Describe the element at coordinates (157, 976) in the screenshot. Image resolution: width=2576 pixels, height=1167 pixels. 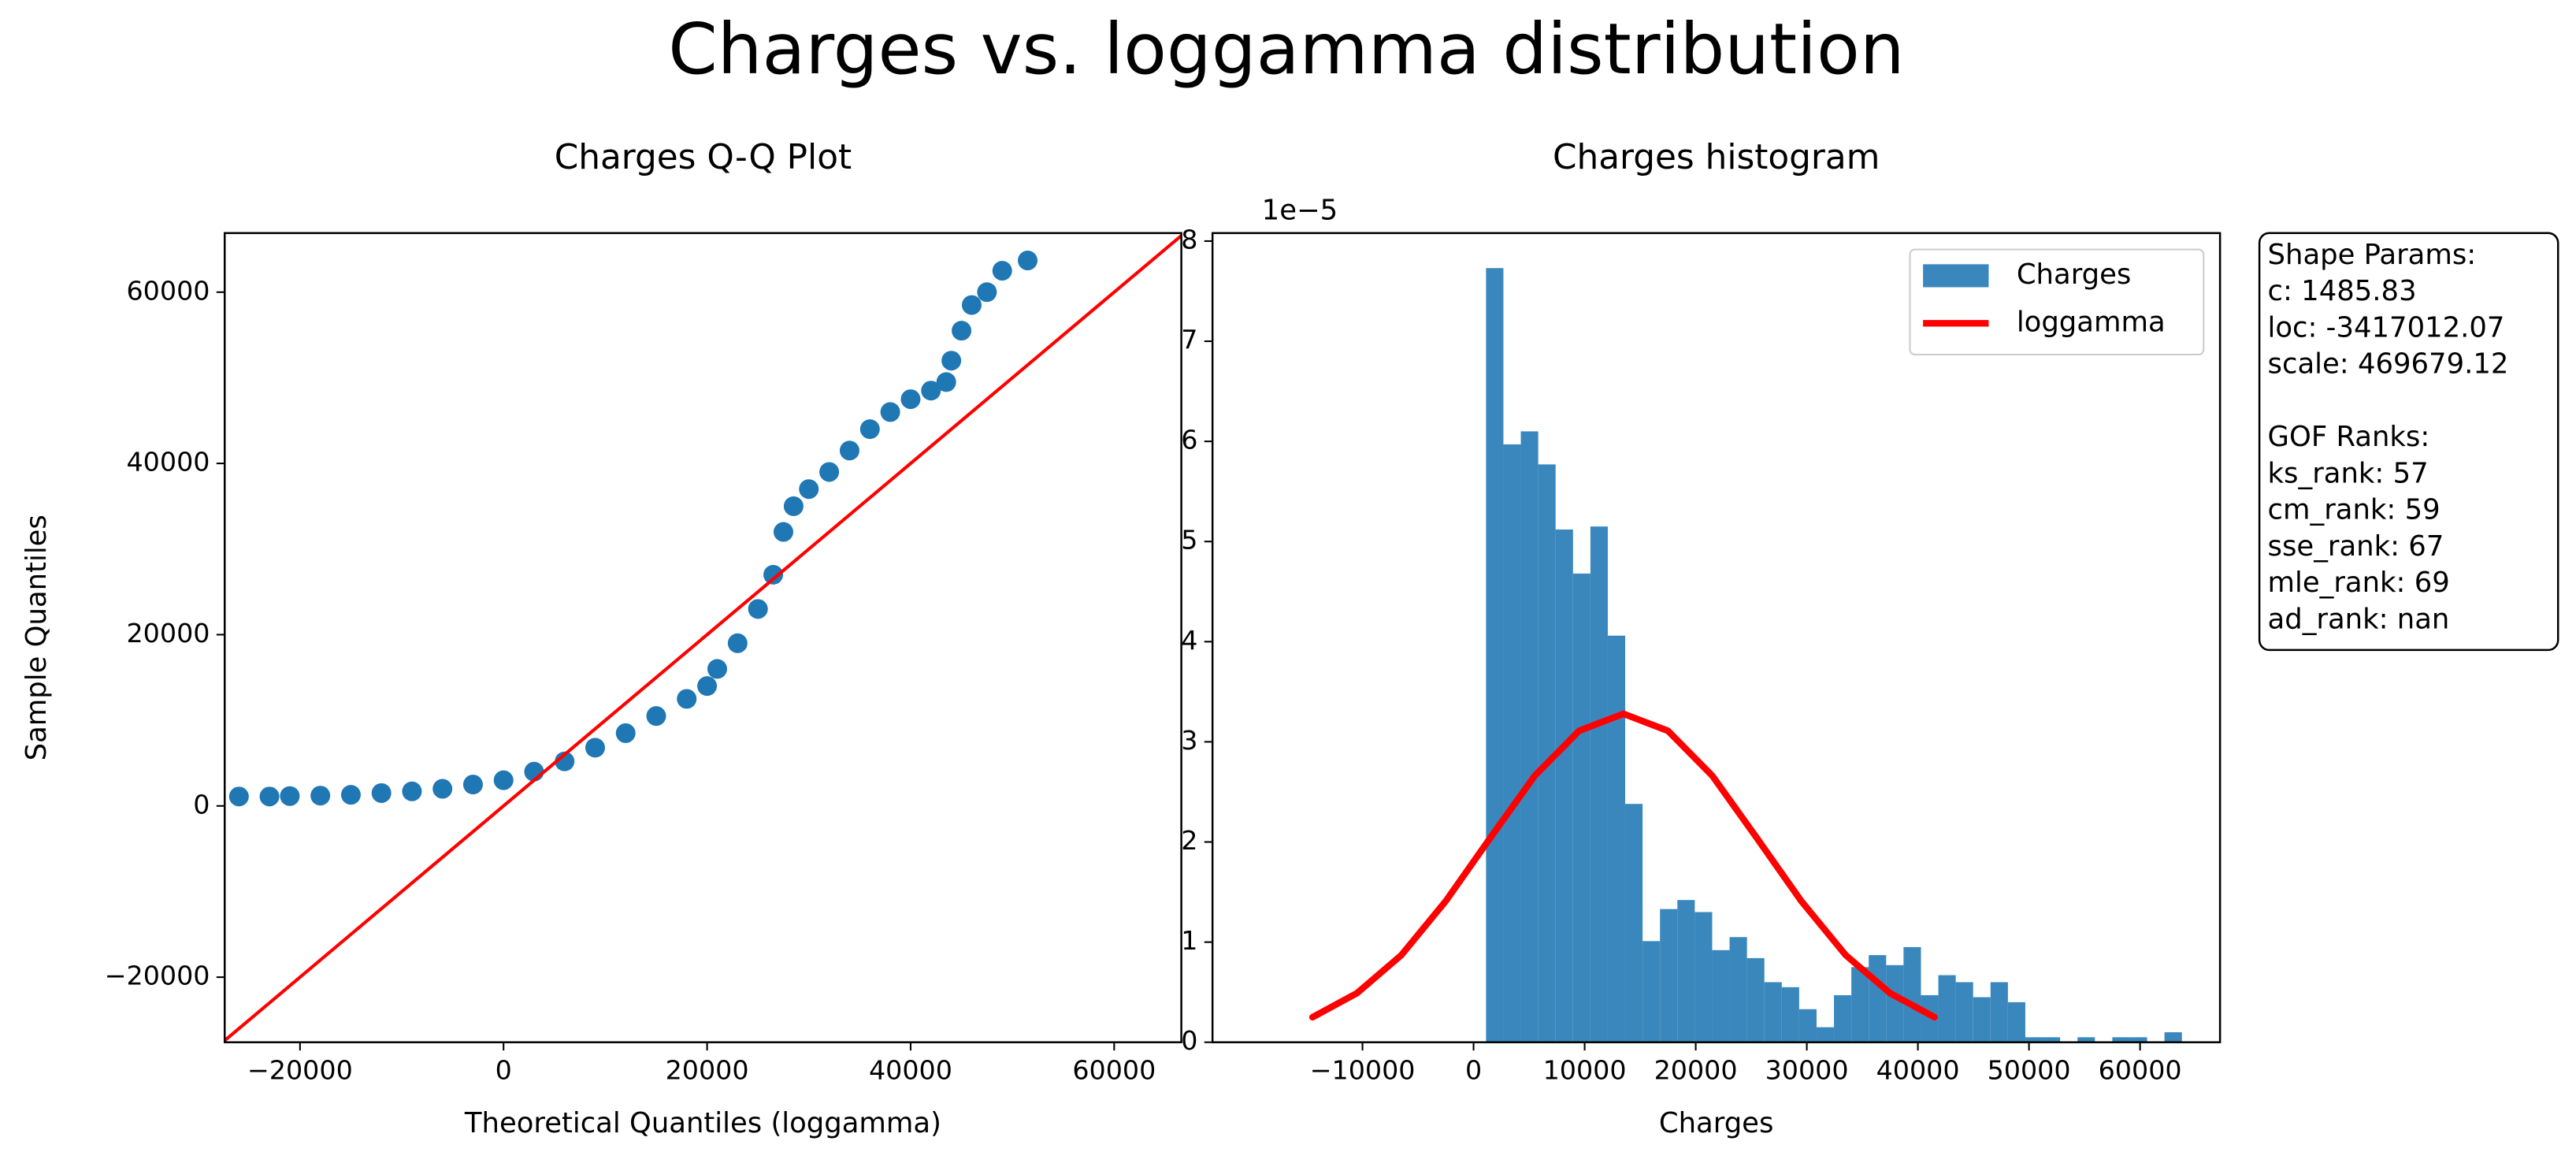
I see `y-tick-label: −20000` at that location.